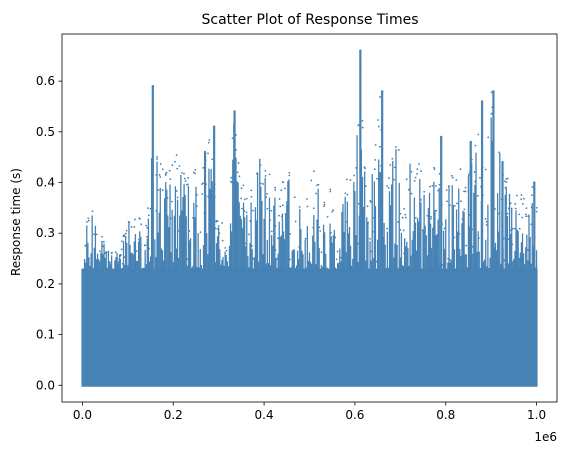  What do you see at coordinates (310, 20) in the screenshot?
I see `chart-title: Scatter Plot of Response Times` at bounding box center [310, 20].